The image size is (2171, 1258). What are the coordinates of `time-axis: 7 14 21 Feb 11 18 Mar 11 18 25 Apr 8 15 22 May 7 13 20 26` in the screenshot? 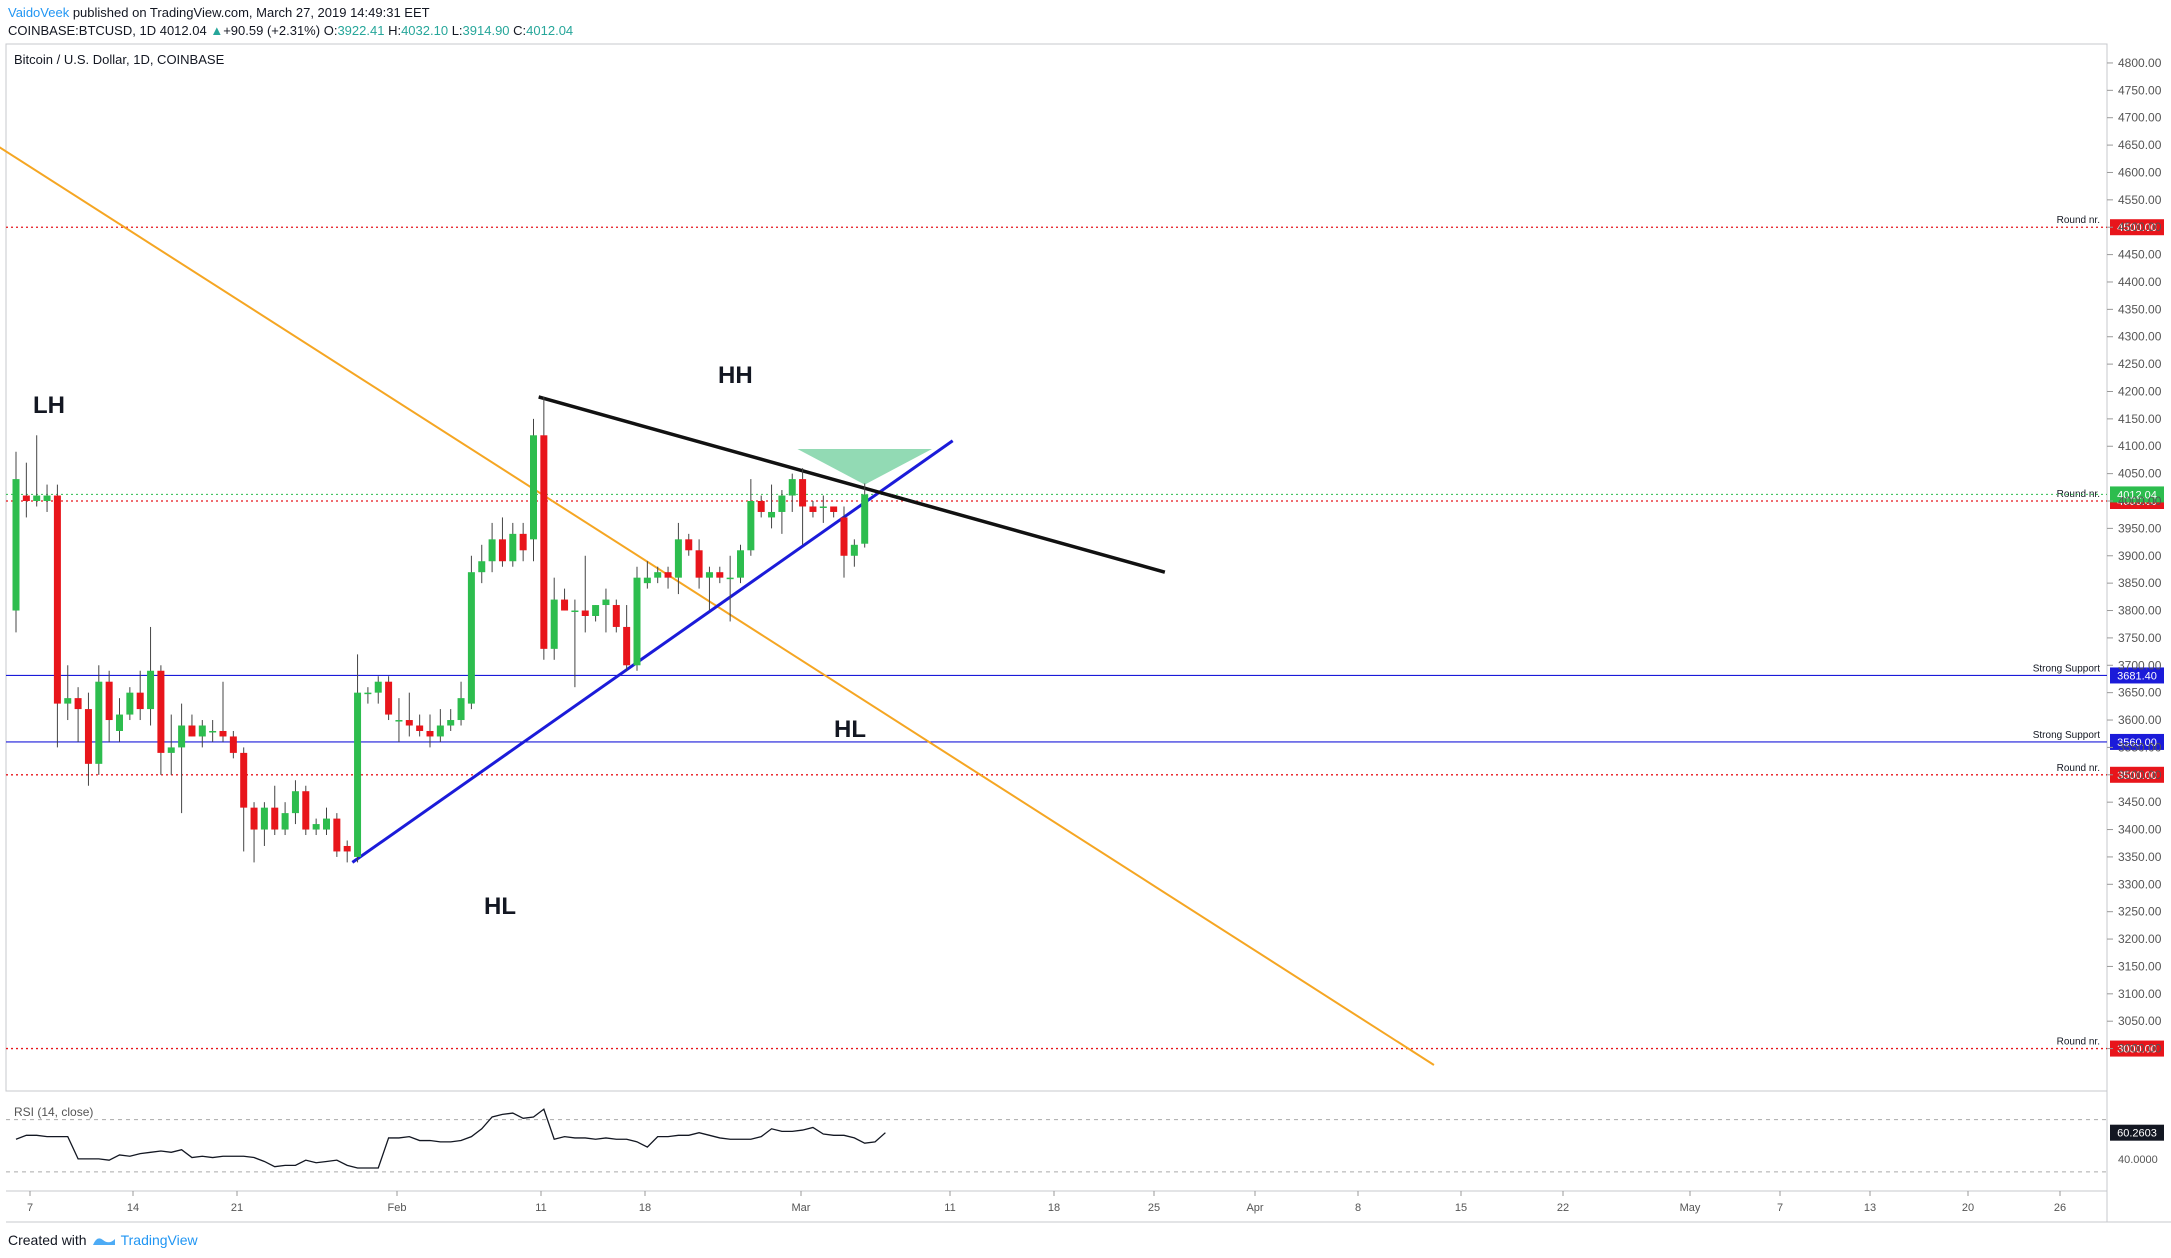 It's located at (1046, 1202).